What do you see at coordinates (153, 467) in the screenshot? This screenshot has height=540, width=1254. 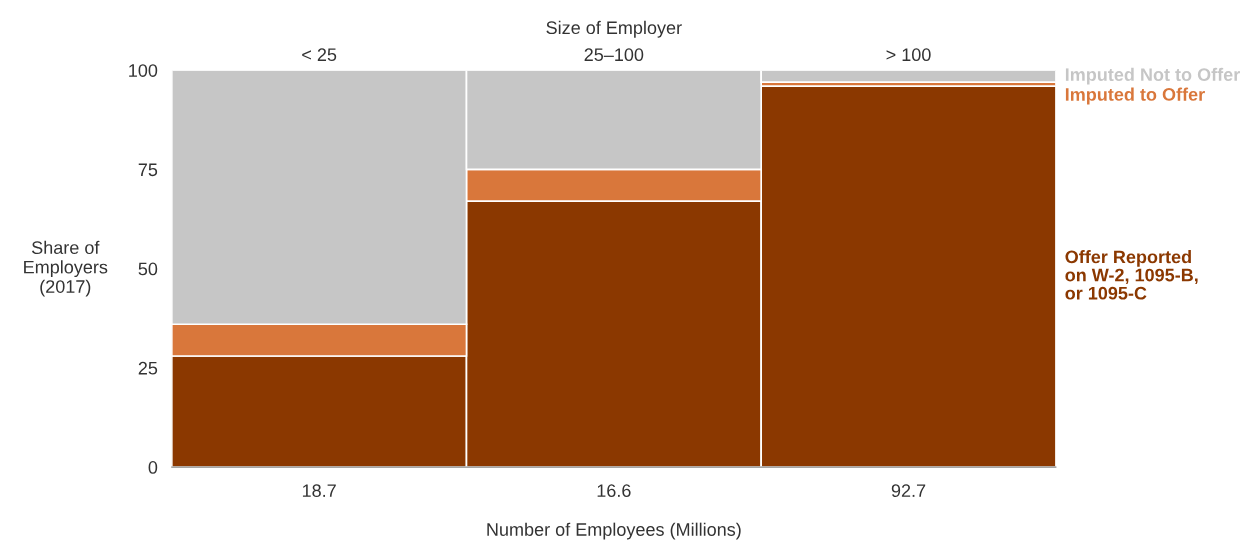 I see `y-tick-label: 0` at bounding box center [153, 467].